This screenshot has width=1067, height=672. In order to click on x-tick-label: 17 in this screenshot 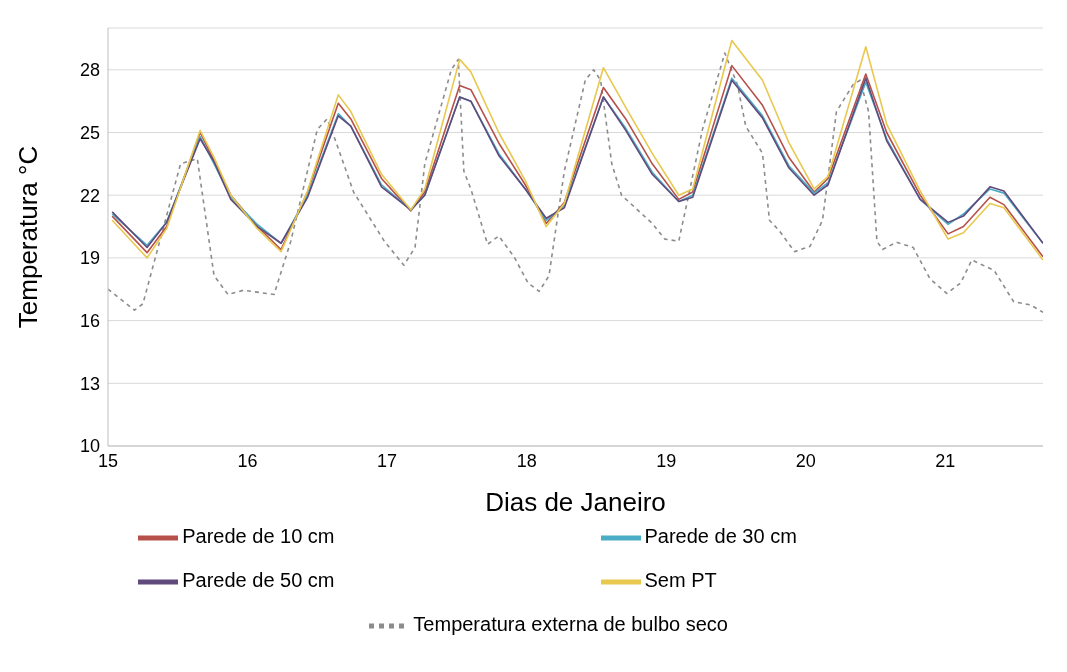, I will do `click(387, 460)`.